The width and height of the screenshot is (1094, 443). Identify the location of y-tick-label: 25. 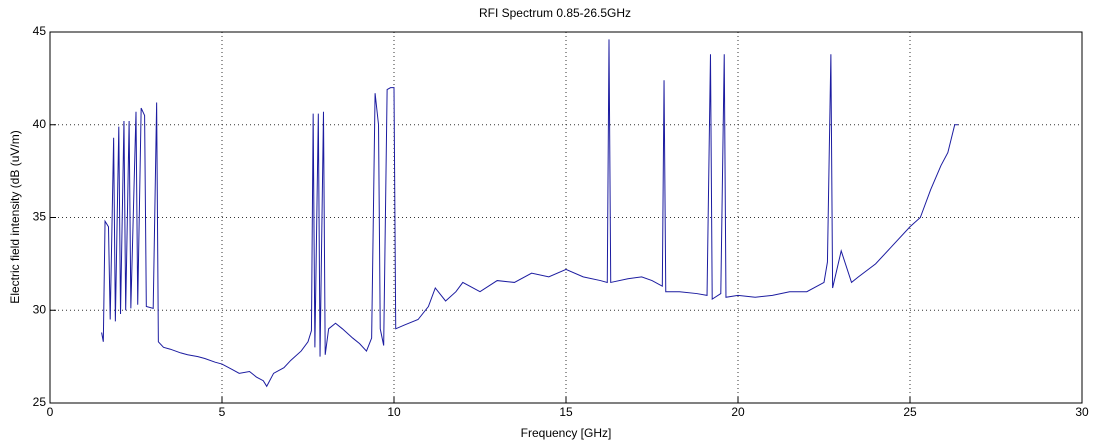
(40, 402).